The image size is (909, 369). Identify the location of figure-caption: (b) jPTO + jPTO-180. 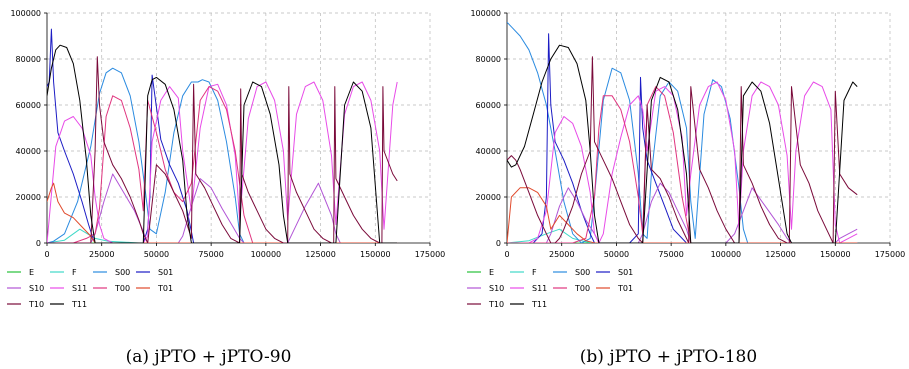
(668, 357).